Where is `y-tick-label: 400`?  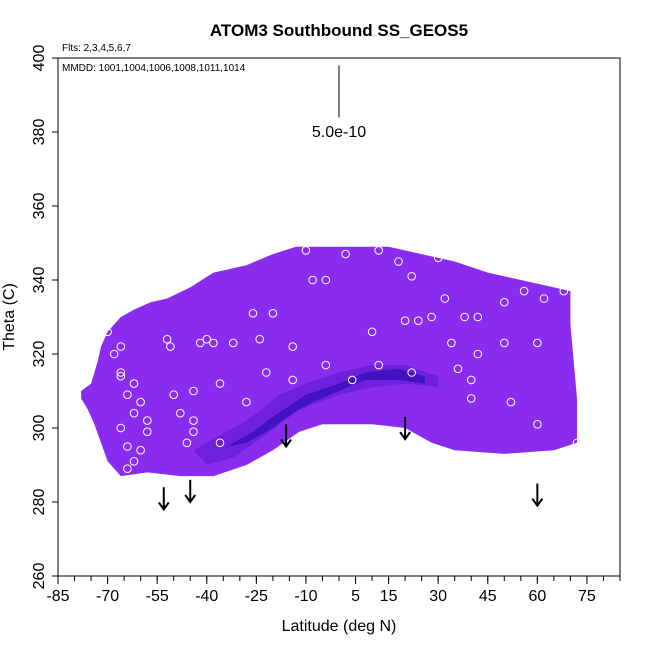 y-tick-label: 400 is located at coordinates (39, 58).